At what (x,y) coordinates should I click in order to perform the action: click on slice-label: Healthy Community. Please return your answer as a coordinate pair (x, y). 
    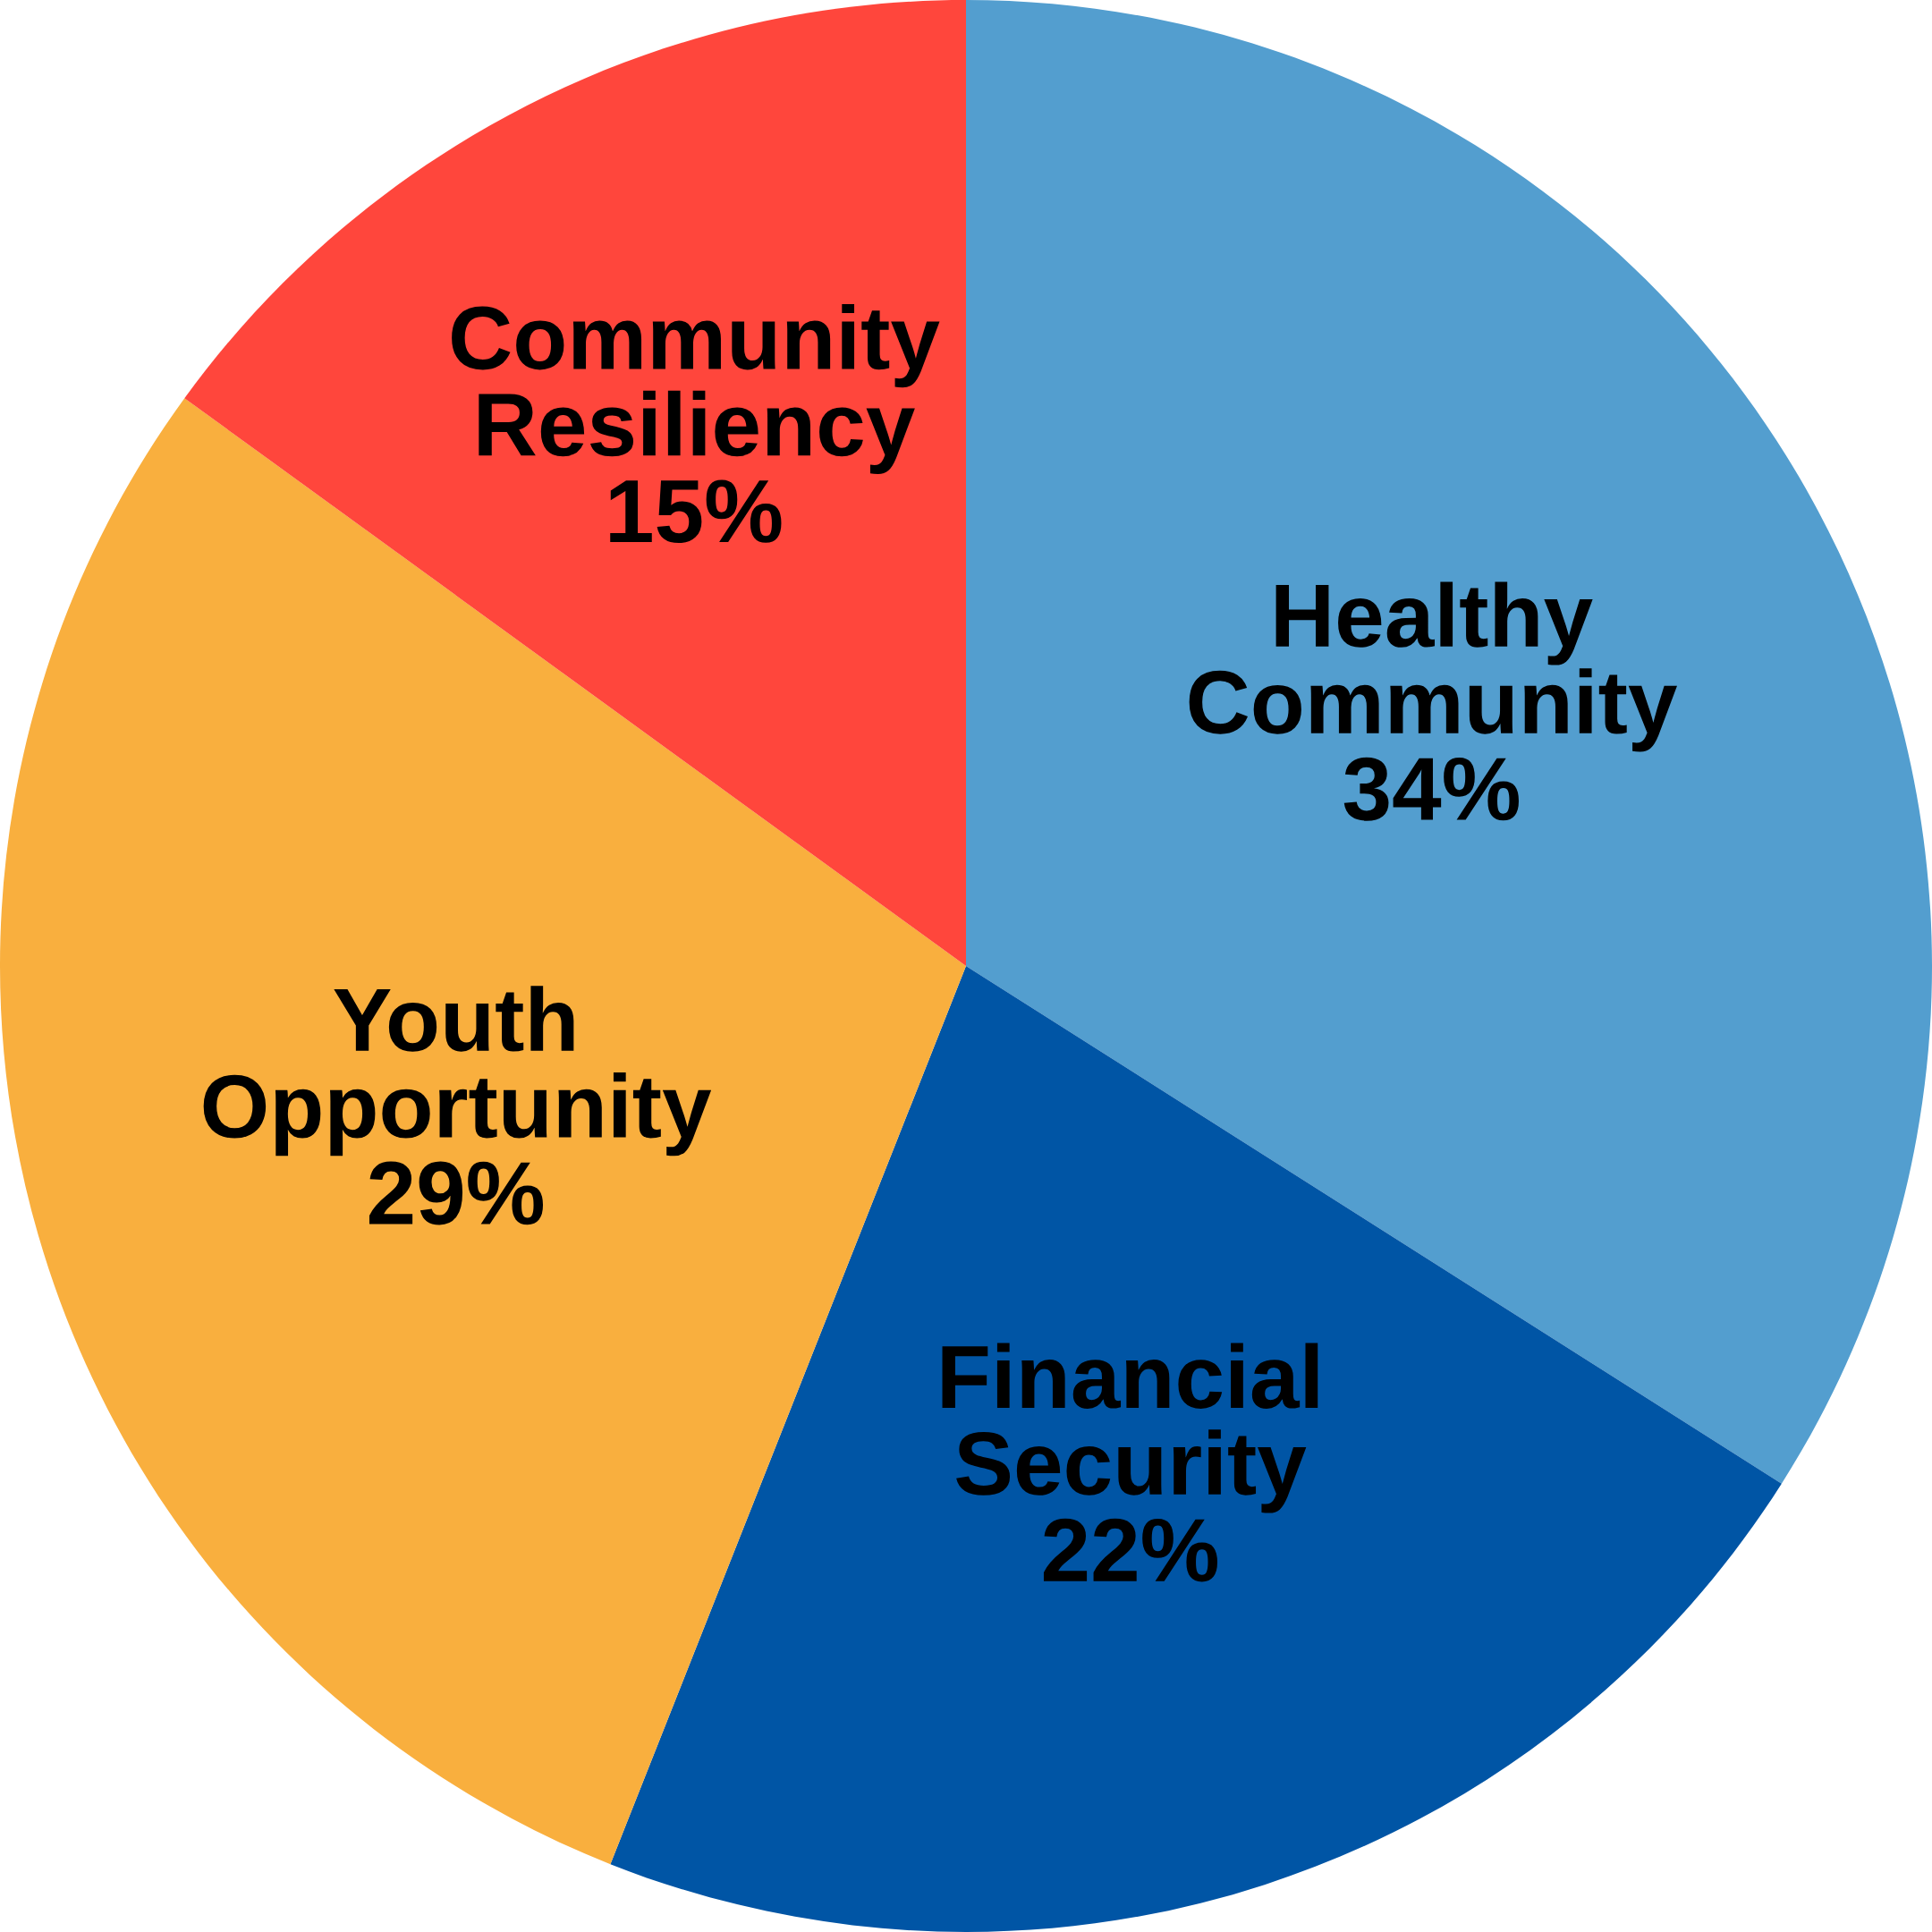
    Looking at the image, I should click on (1433, 666).